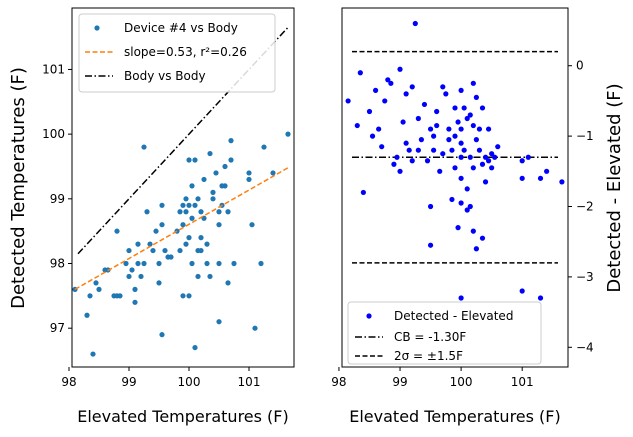 This screenshot has width=633, height=437. Describe the element at coordinates (455, 416) in the screenshot. I see `right-x-axis-label: Elevated Temperatures (F)` at that location.